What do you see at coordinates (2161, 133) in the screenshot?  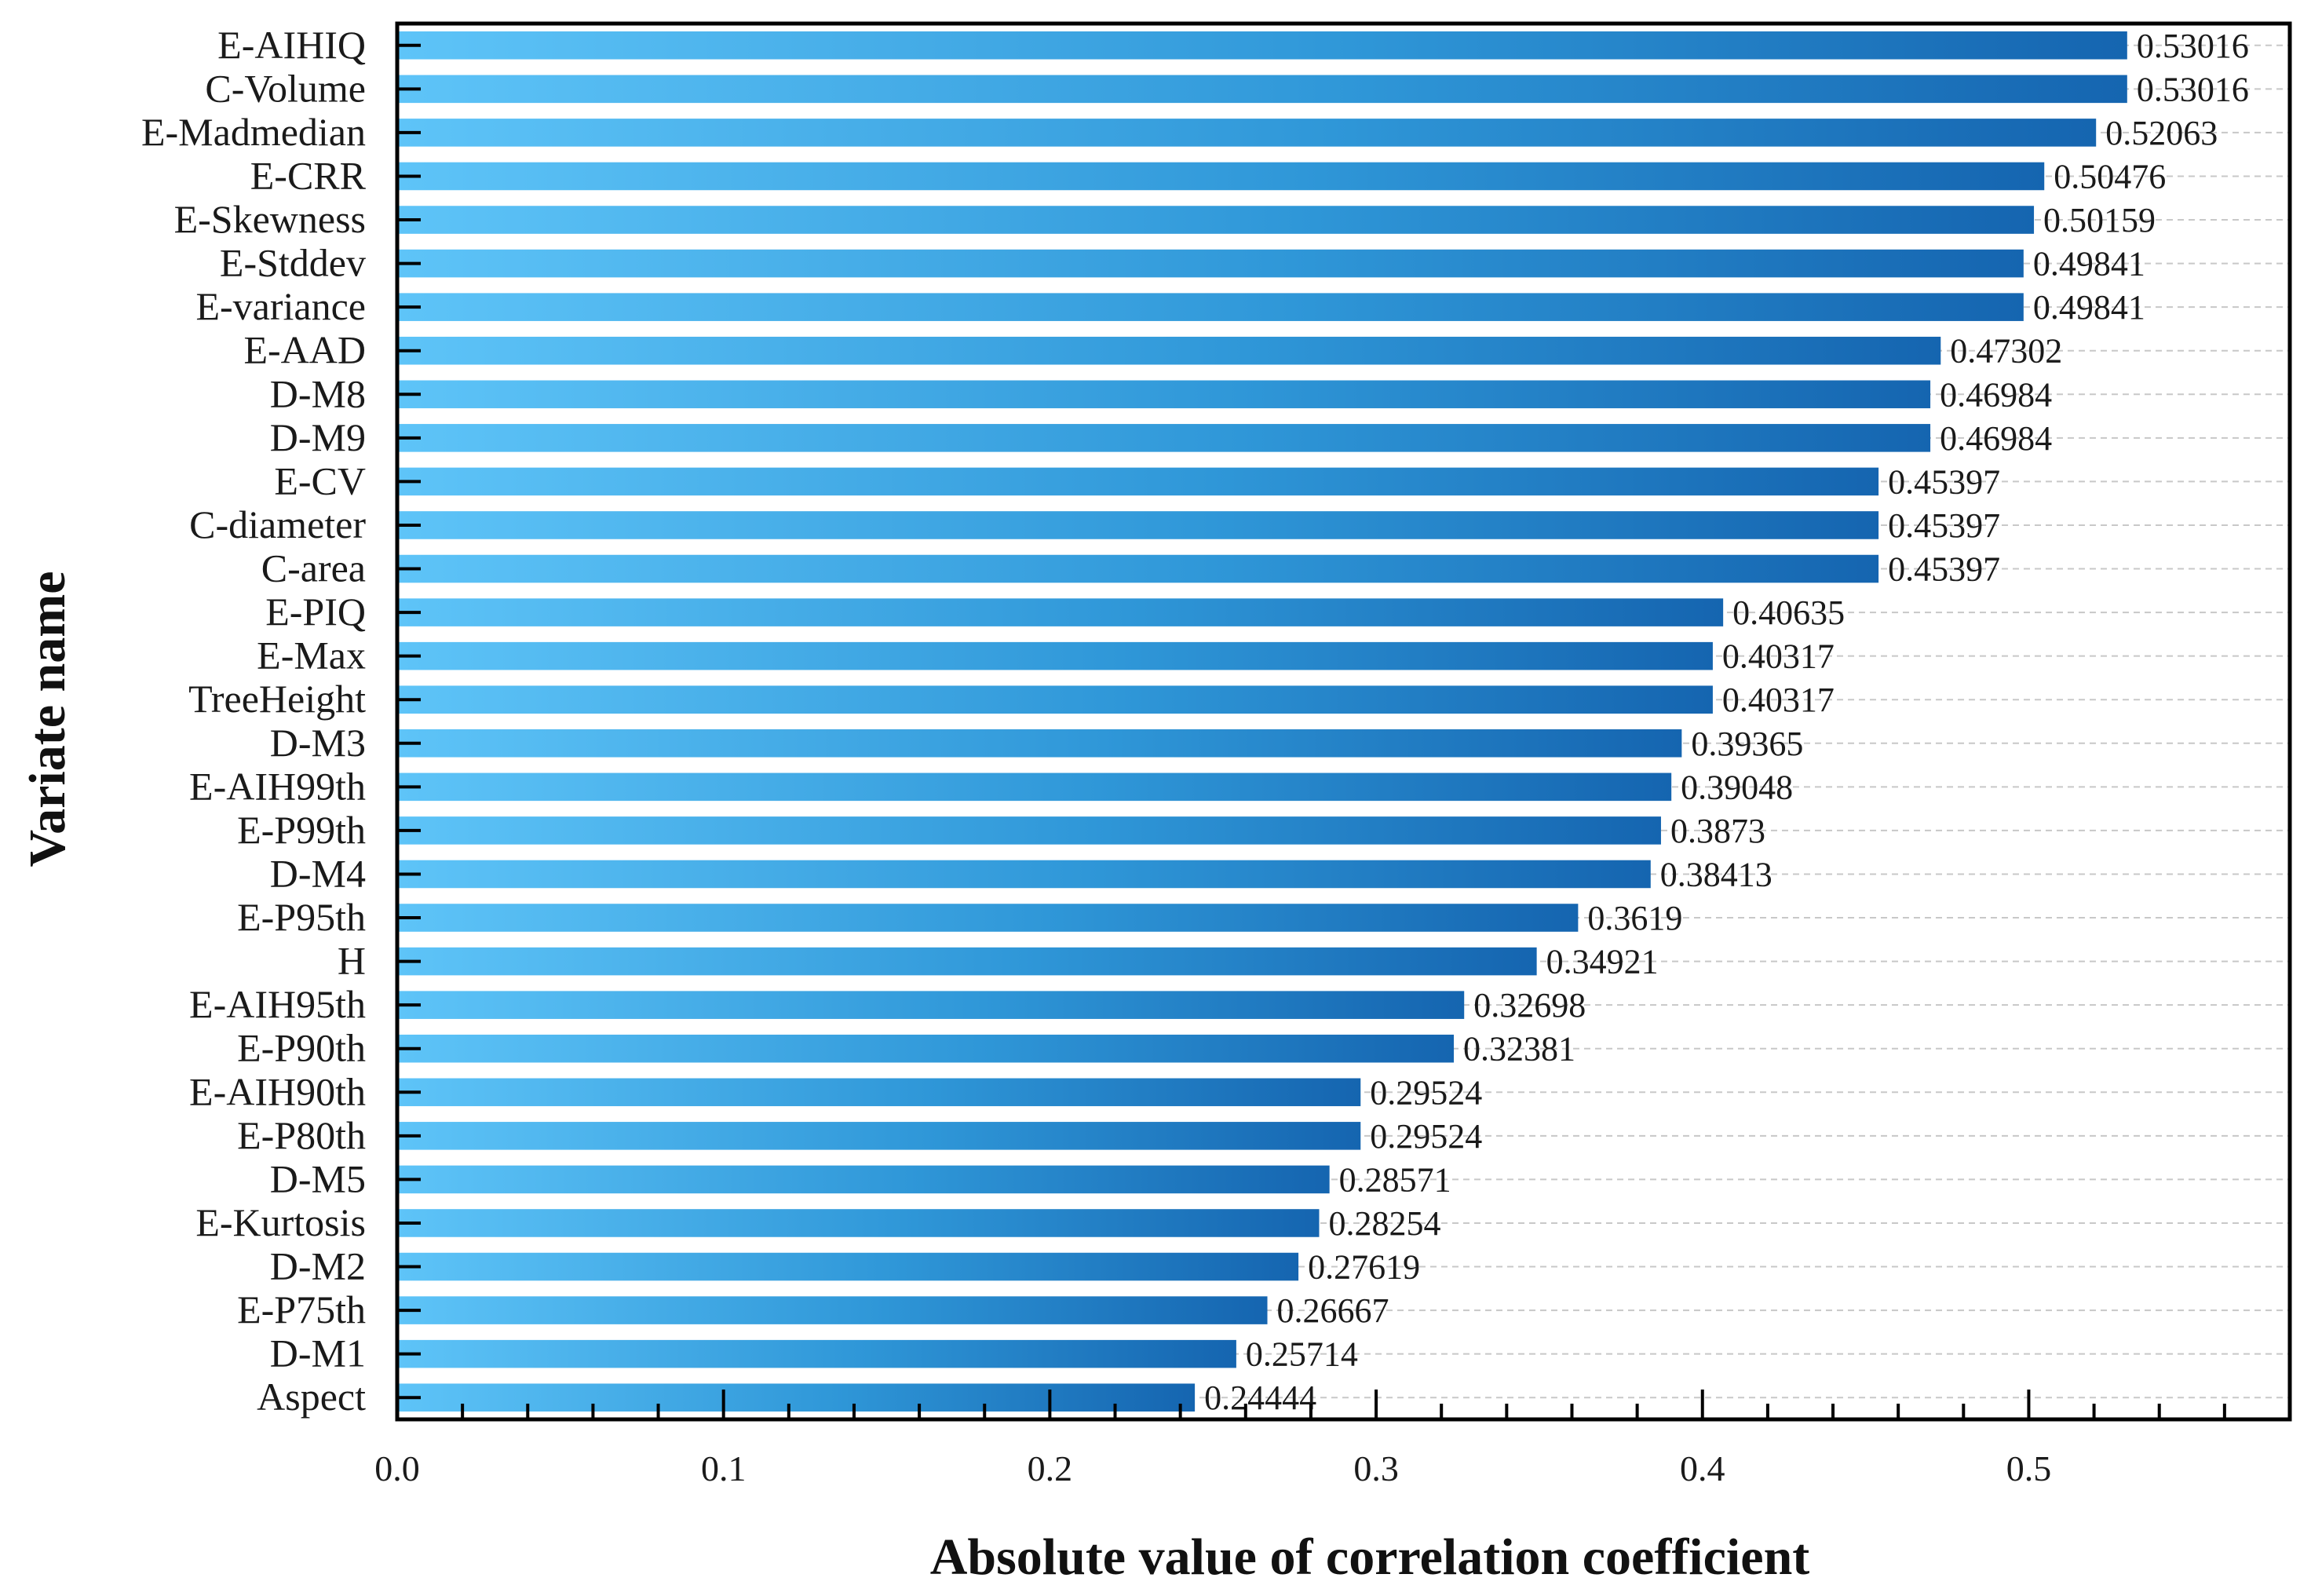 I see `value-label: 0.52063` at bounding box center [2161, 133].